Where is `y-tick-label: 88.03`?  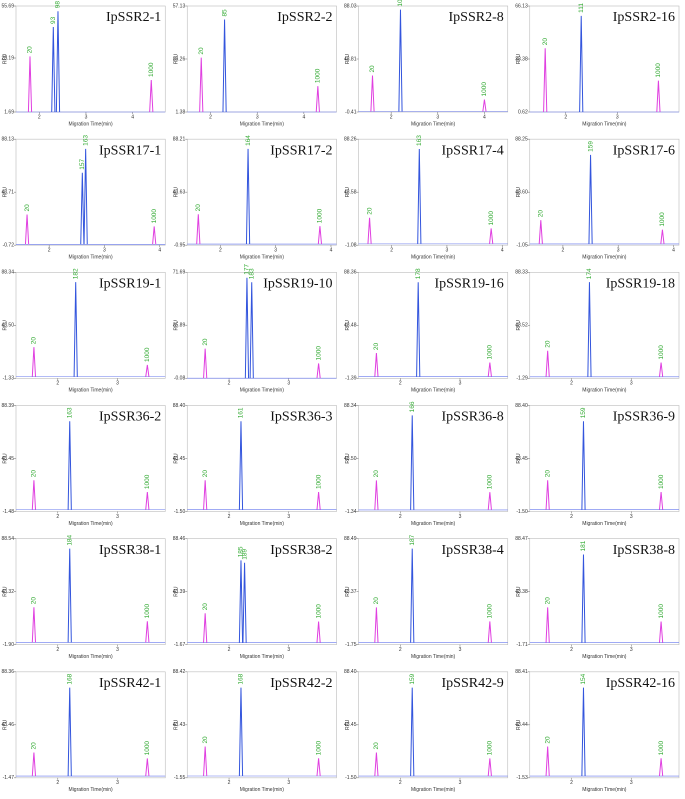 y-tick-label: 88.03 is located at coordinates (350, 6).